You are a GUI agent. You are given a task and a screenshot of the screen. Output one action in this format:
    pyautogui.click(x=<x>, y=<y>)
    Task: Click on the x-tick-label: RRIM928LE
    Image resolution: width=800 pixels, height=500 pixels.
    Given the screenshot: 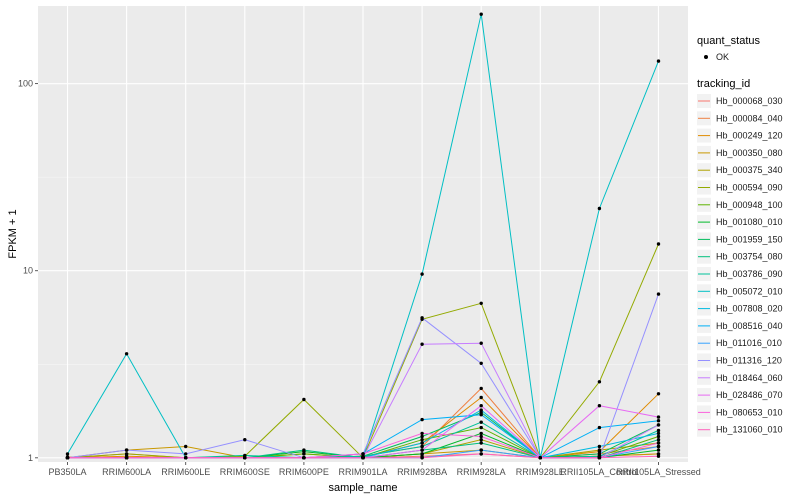 What is the action you would take?
    pyautogui.click(x=540, y=472)
    